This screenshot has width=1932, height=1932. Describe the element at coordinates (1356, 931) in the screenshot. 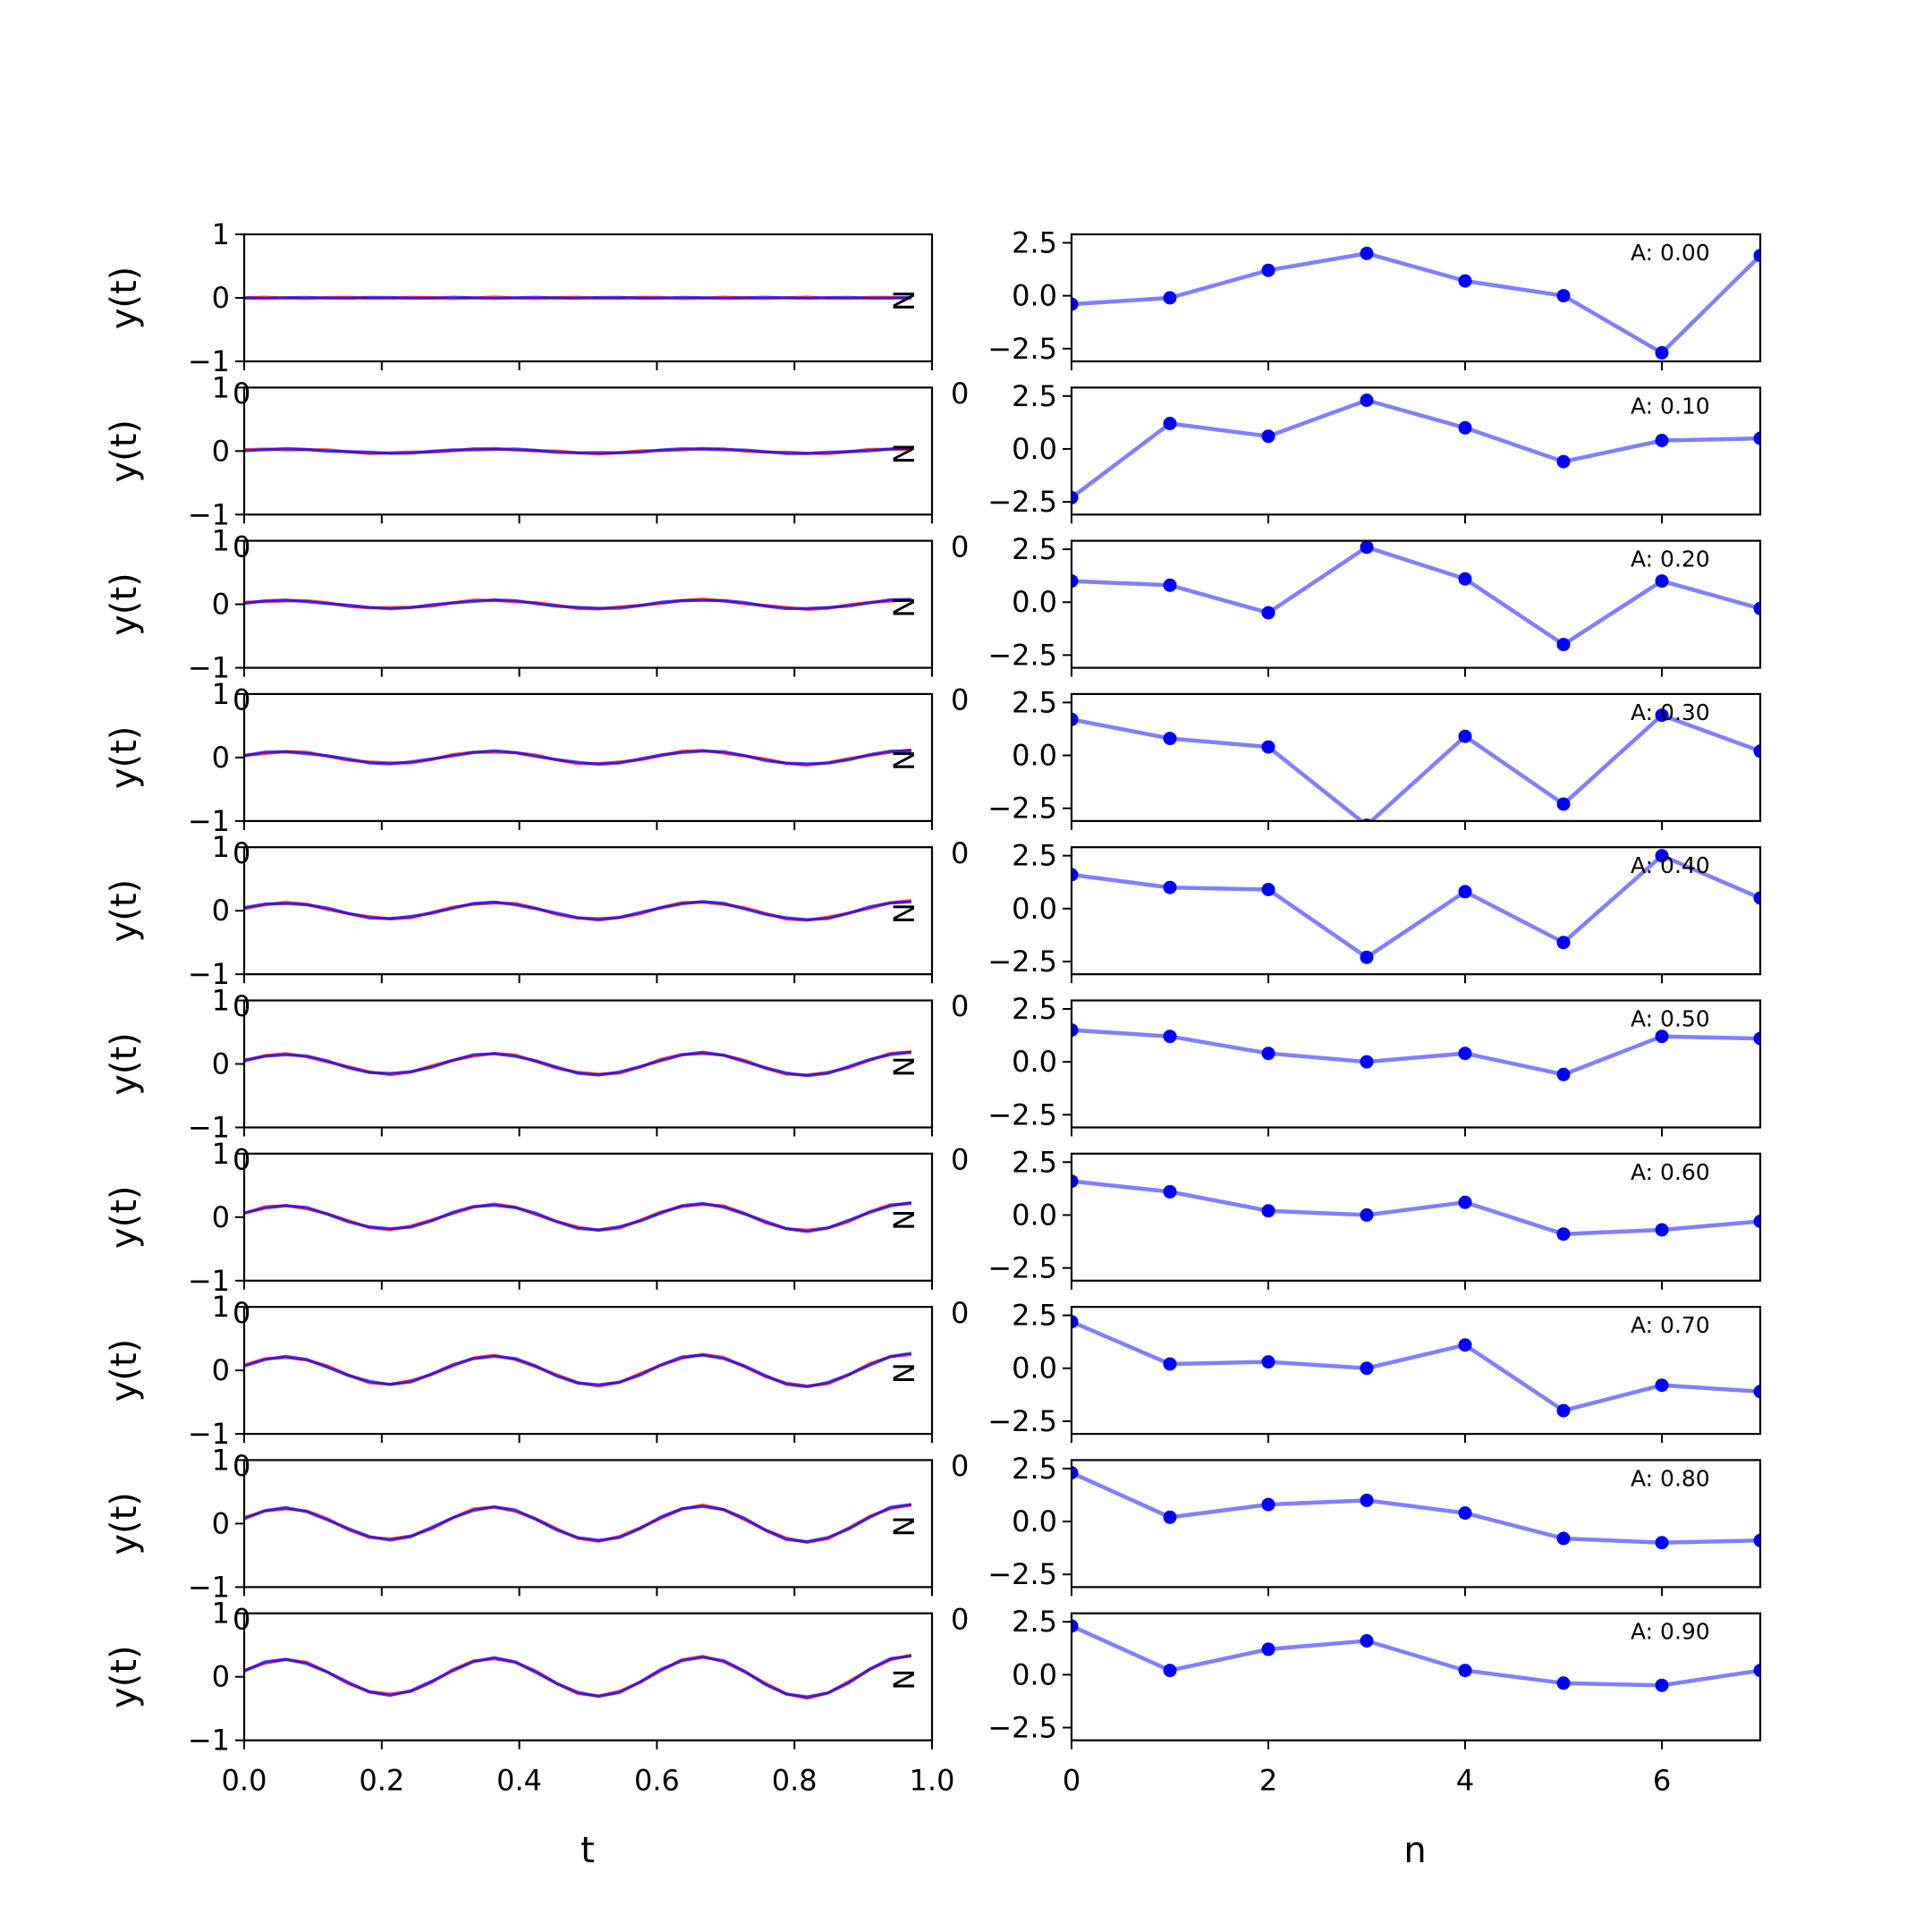

I see `sequence-panel-5: −2.5 0.0 2.5 0 A: 0.40` at that location.